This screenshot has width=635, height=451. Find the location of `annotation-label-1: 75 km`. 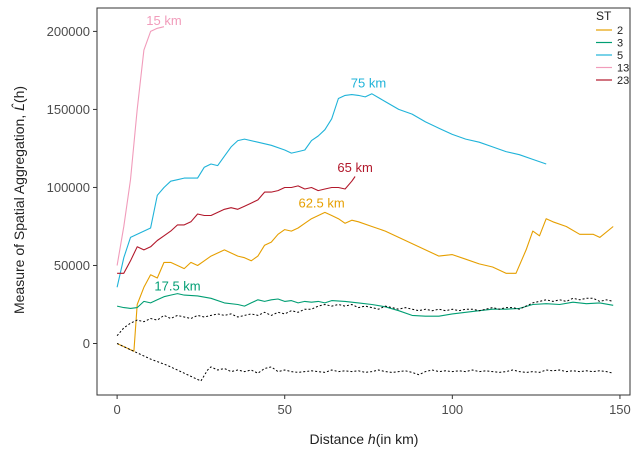

annotation-label-1: 75 km is located at coordinates (368, 83).